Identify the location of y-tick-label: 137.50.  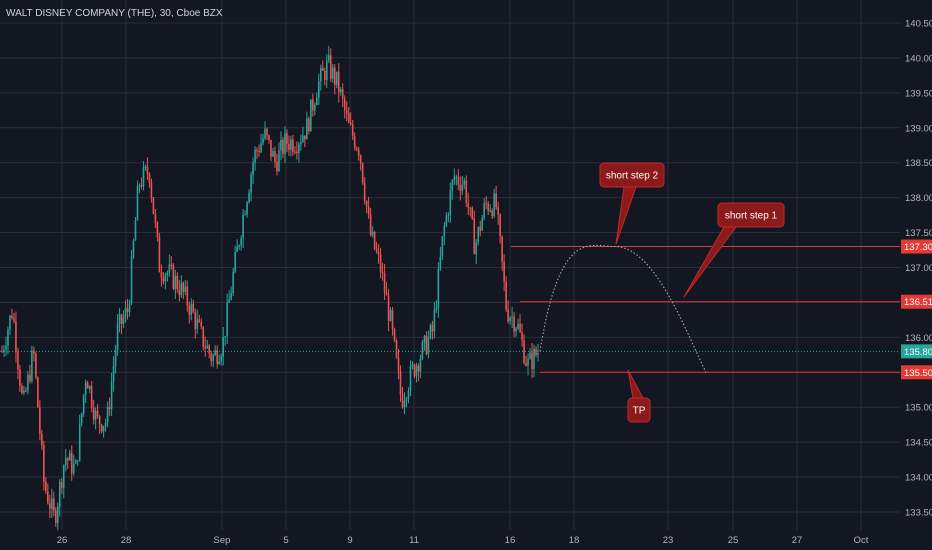
(918, 233).